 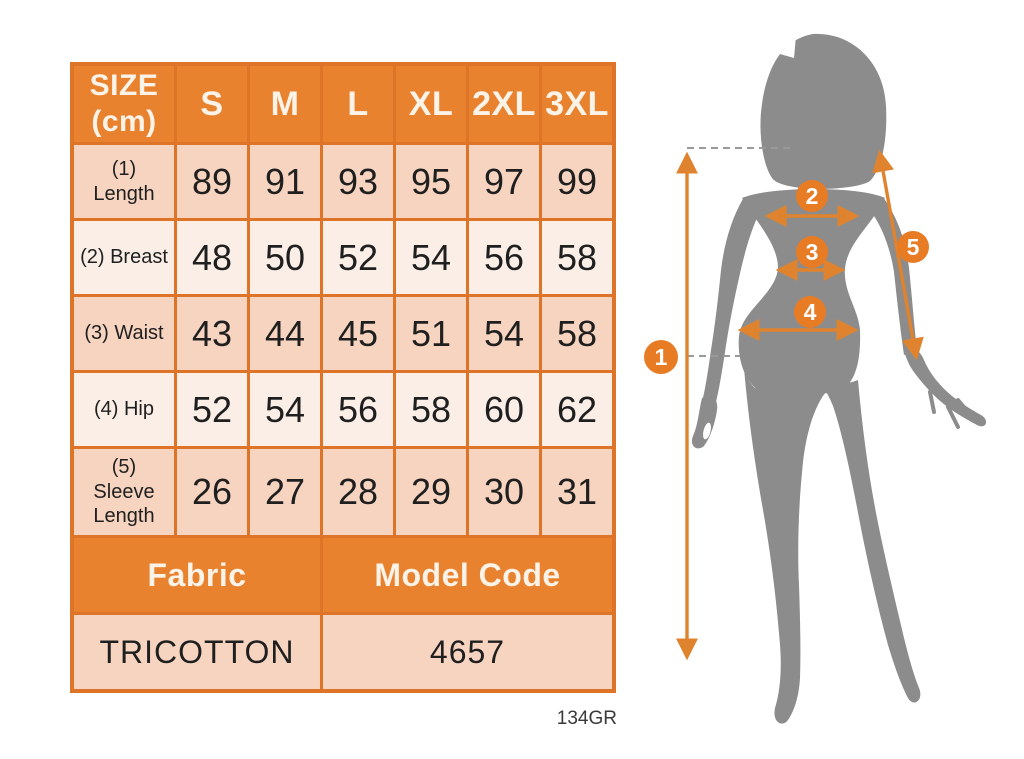 I want to click on measurement-badge-1: 1, so click(x=661, y=357).